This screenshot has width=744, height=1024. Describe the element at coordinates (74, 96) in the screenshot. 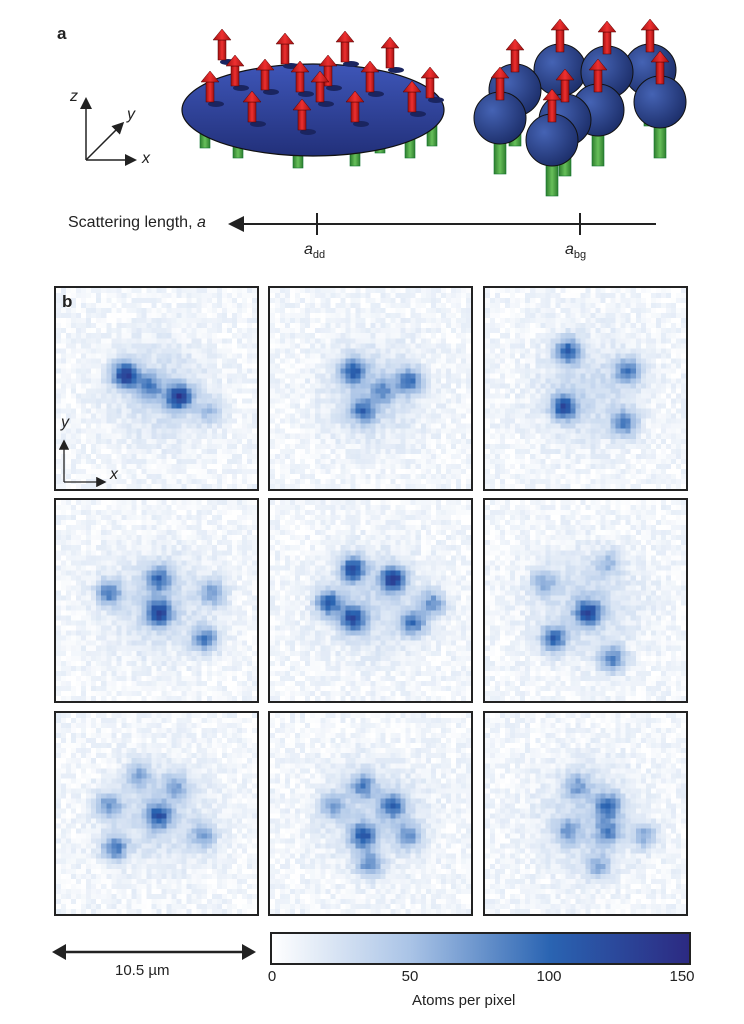

I see `axis-z-label: z` at that location.